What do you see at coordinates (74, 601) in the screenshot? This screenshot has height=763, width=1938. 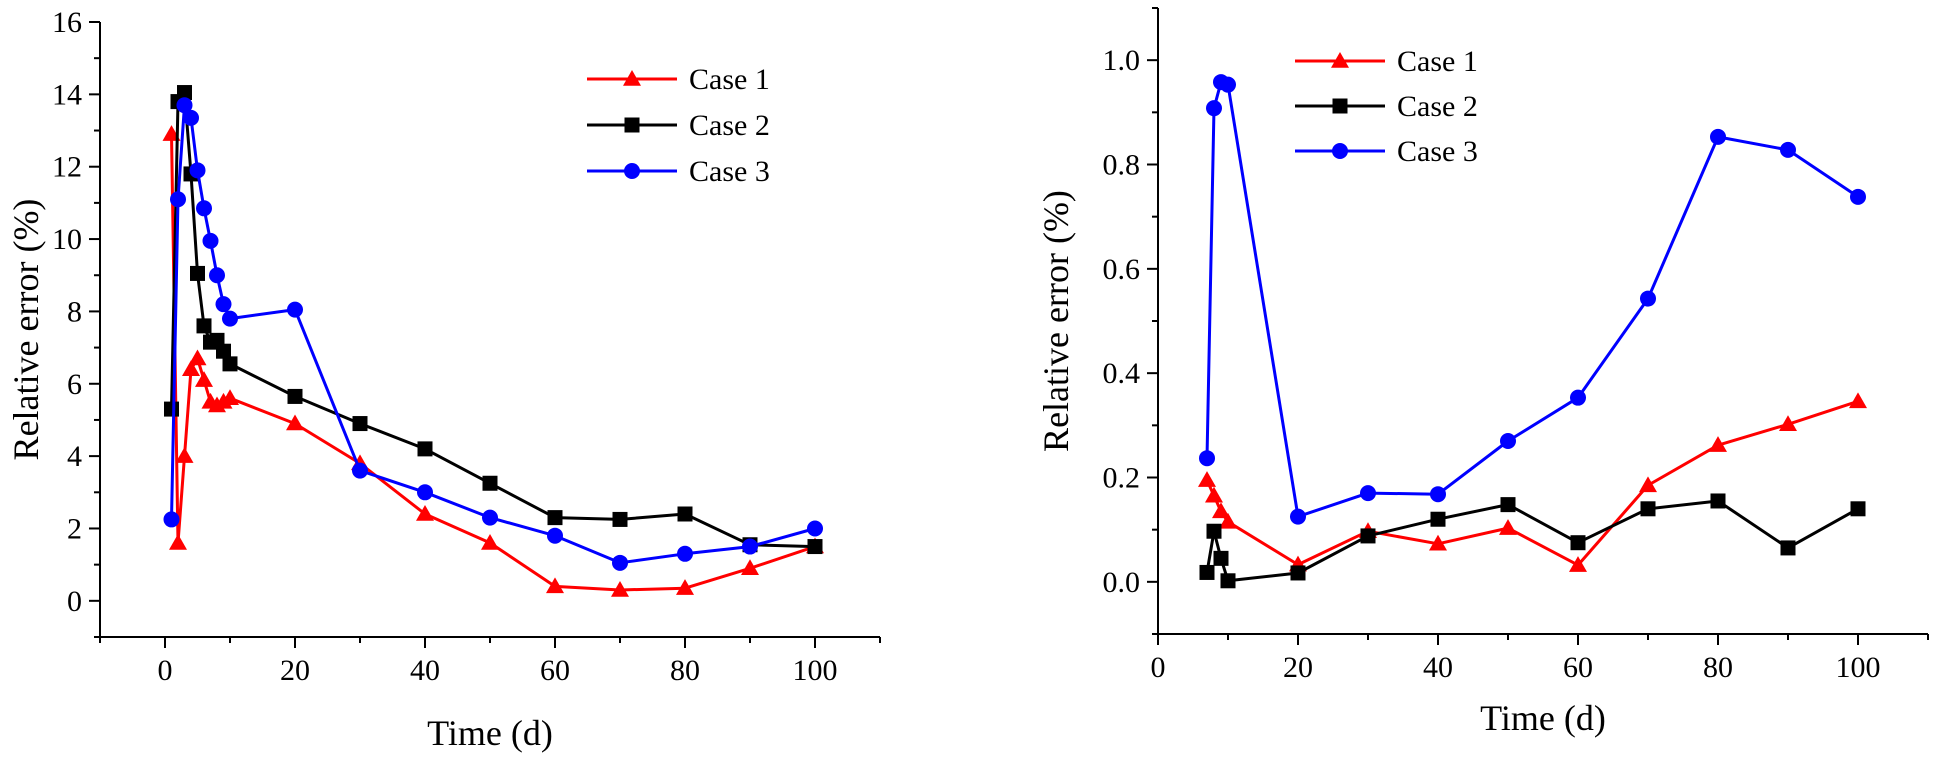 I see `y-tick-label: 0` at bounding box center [74, 601].